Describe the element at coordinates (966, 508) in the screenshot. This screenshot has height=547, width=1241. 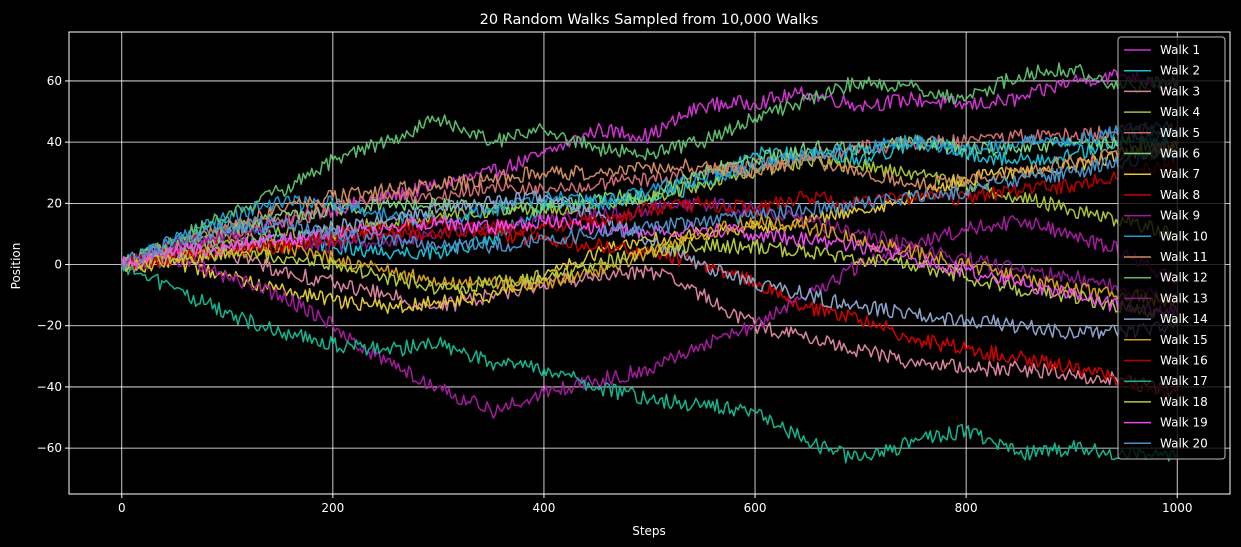
I see `x-tick-label: 800` at that location.